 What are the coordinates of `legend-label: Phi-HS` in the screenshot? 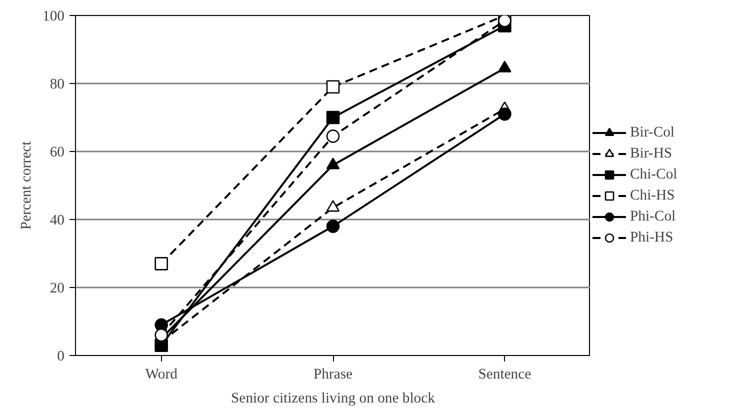 It's located at (652, 237).